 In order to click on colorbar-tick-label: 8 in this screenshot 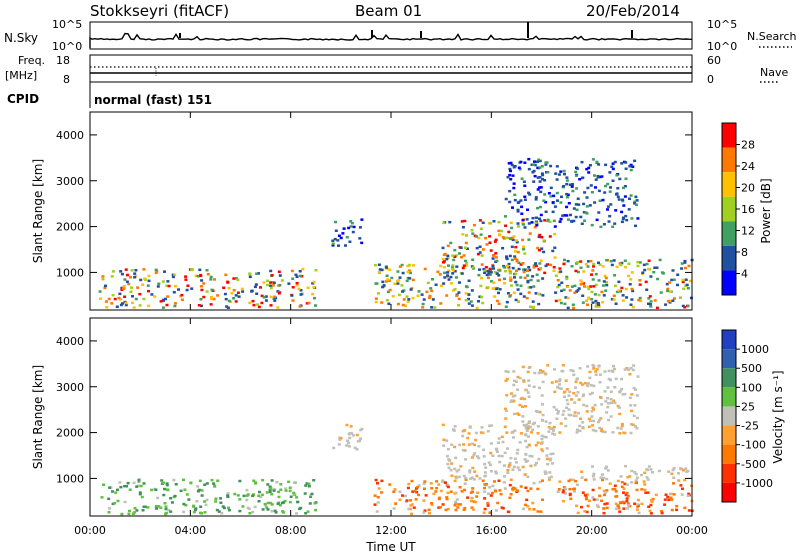, I will do `click(744, 252)`.